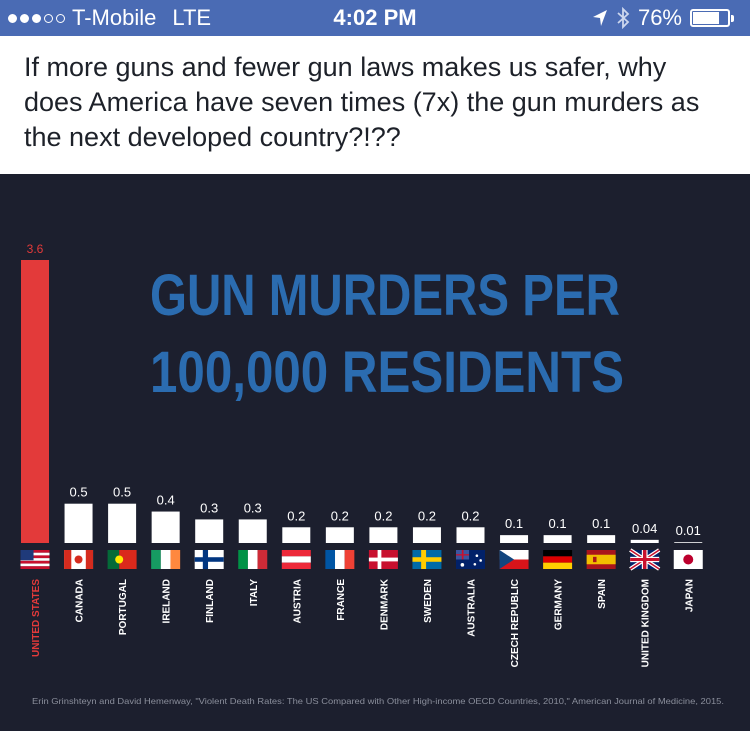 This screenshot has height=731, width=750. I want to click on status-right: 76%, so click(663, 18).